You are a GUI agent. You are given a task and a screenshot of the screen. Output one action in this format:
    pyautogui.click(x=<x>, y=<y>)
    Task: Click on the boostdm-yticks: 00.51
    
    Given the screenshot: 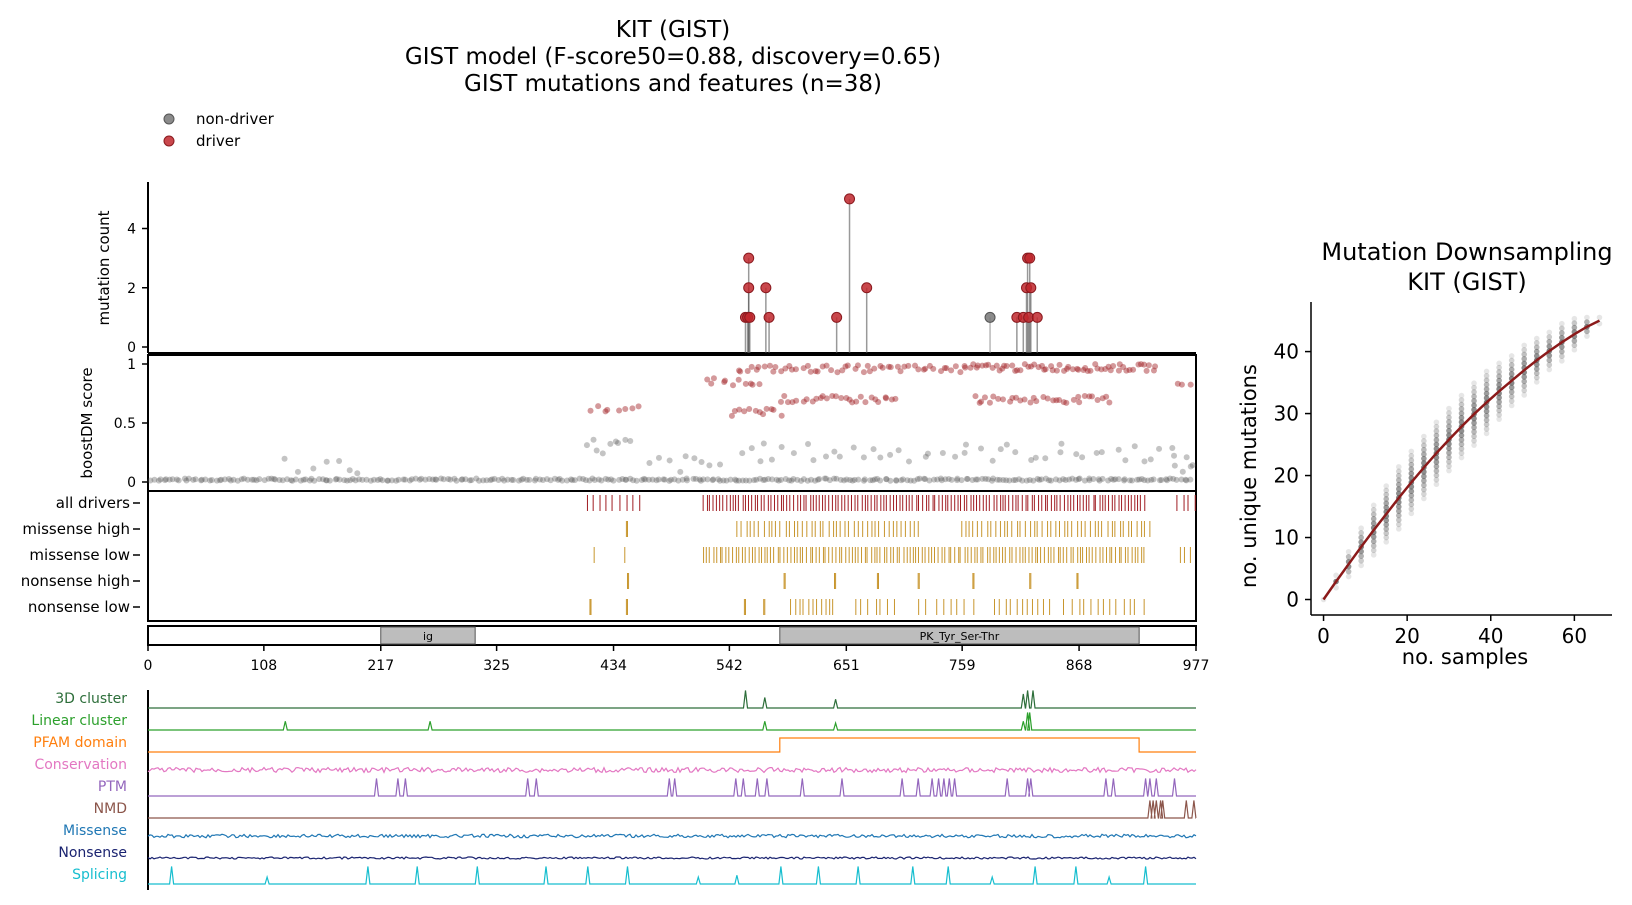 What is the action you would take?
    pyautogui.click(x=131, y=424)
    